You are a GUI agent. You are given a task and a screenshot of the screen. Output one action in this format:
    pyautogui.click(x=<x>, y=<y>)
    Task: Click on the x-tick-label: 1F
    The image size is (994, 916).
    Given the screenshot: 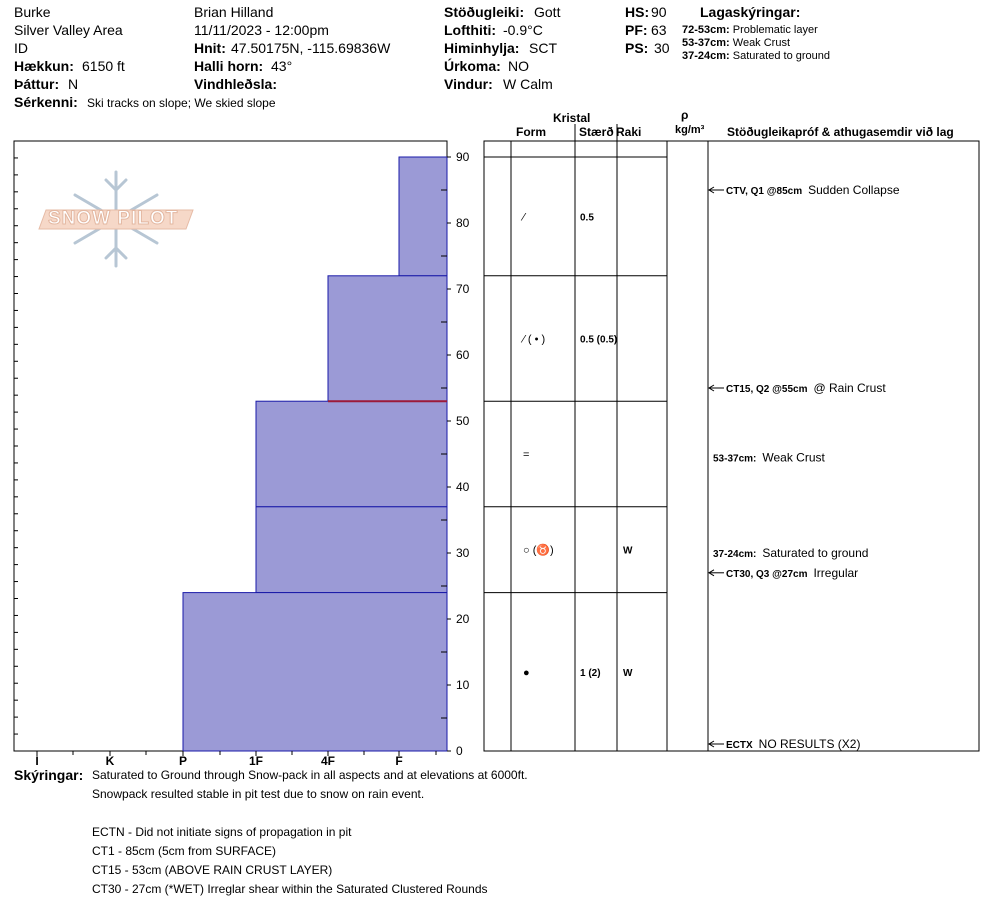 What is the action you would take?
    pyautogui.click(x=256, y=761)
    